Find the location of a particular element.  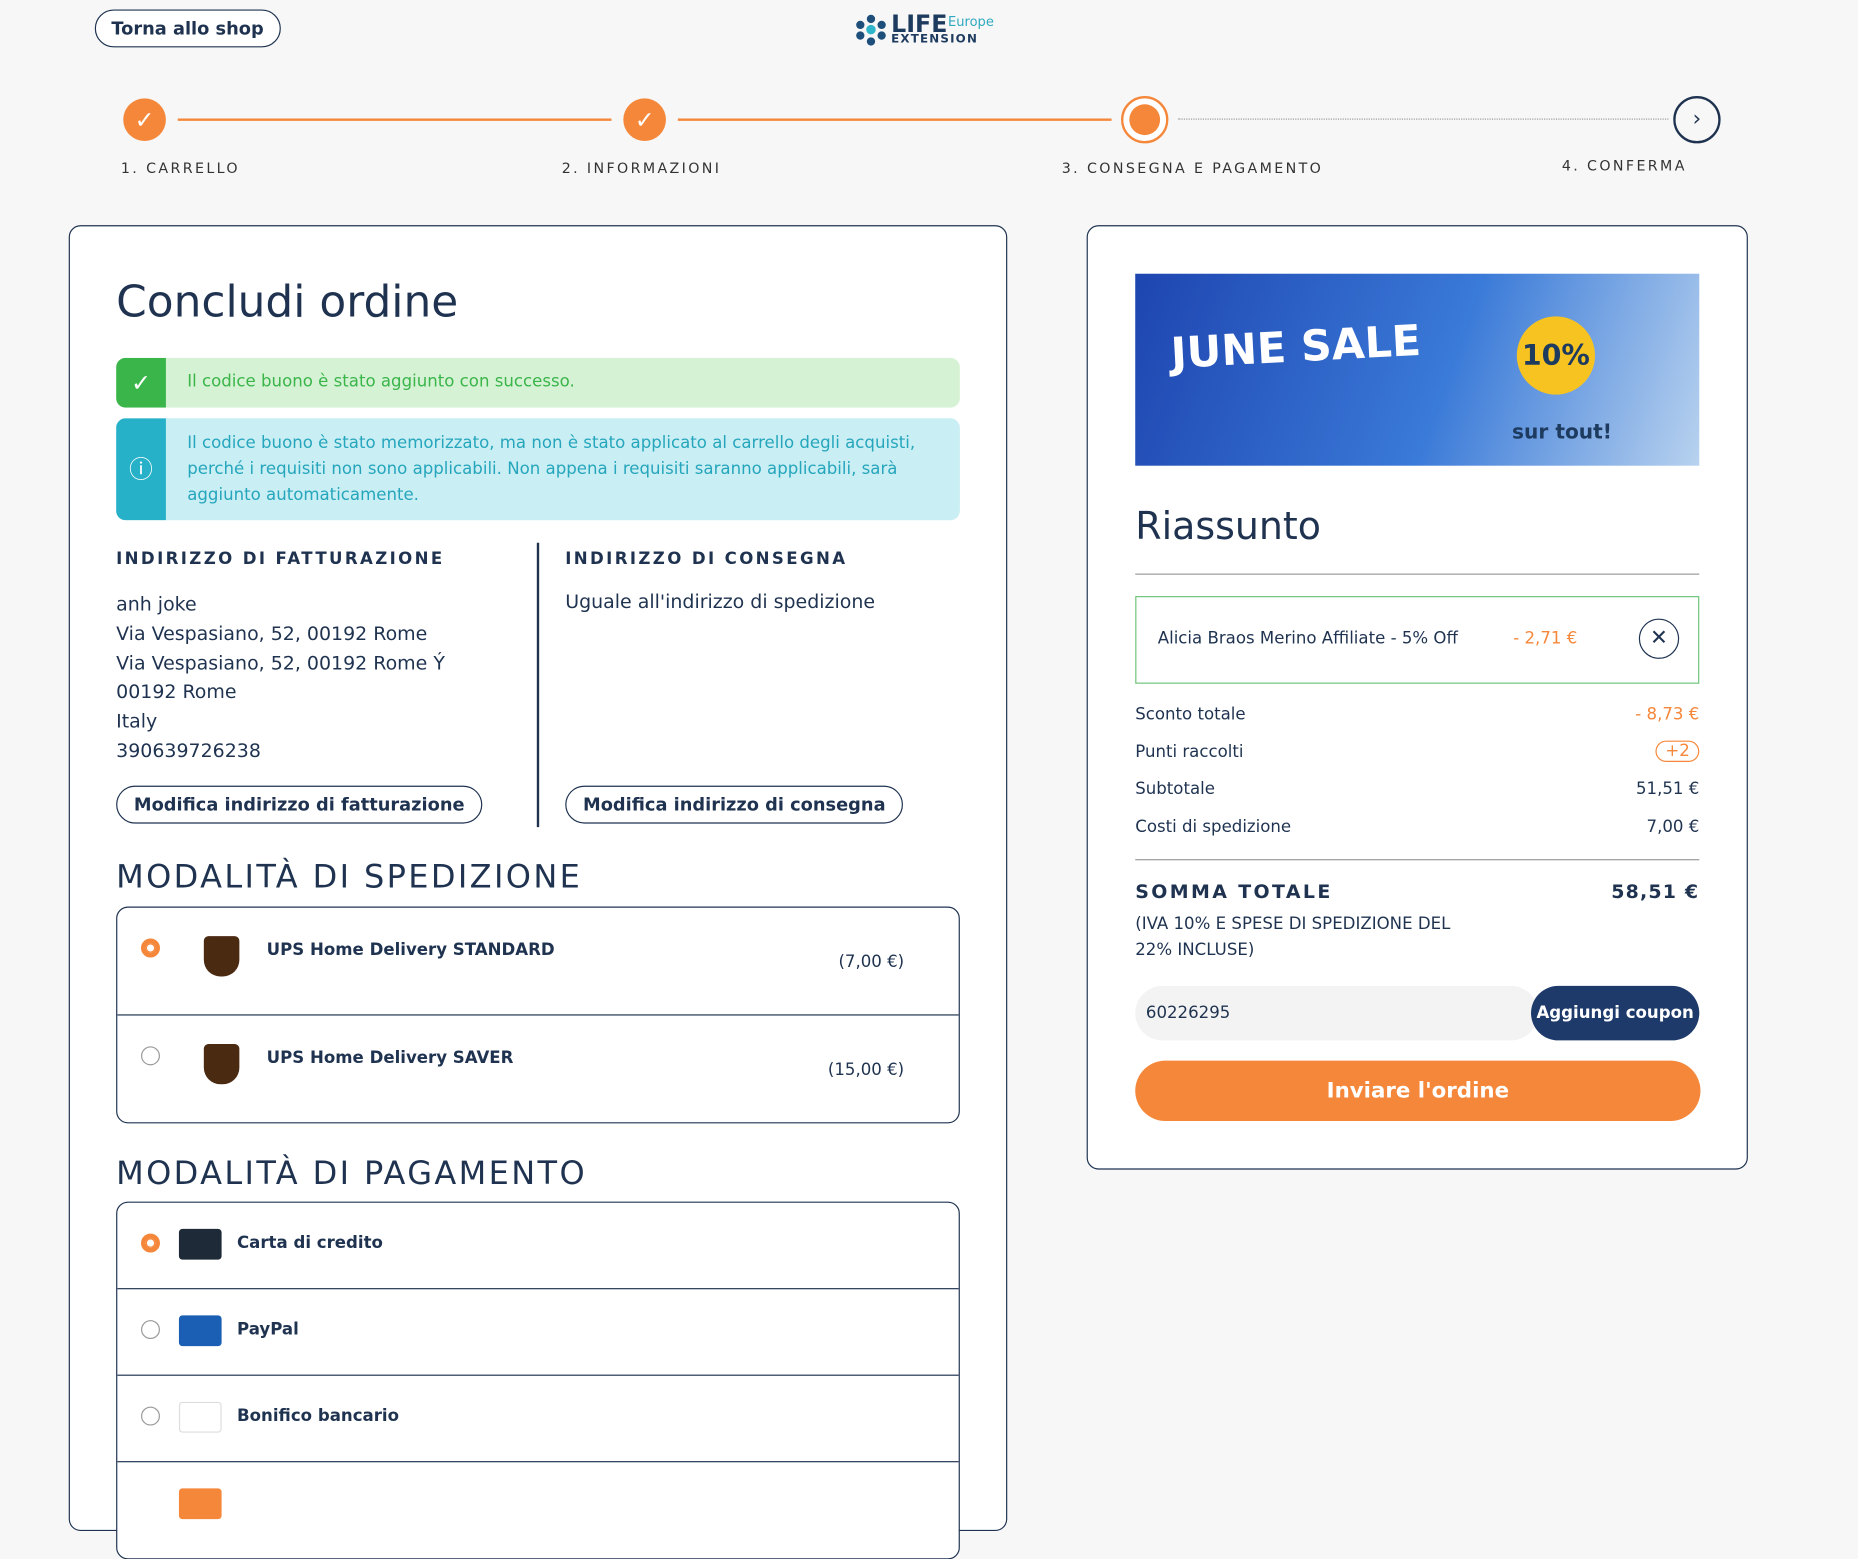

coupon-discount: - 2,71 € is located at coordinates (1545, 639).